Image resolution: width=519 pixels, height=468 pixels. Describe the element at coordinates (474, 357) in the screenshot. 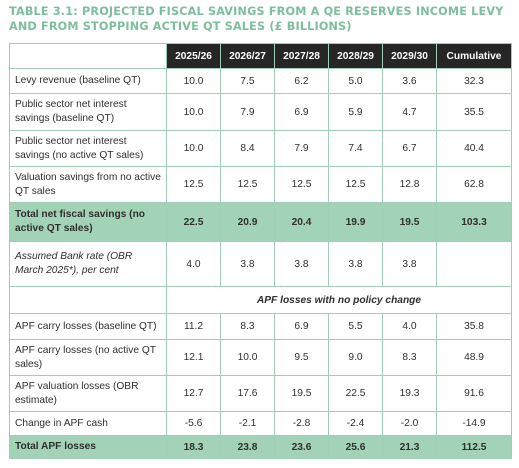

I see `table-cell: 48.9` at that location.